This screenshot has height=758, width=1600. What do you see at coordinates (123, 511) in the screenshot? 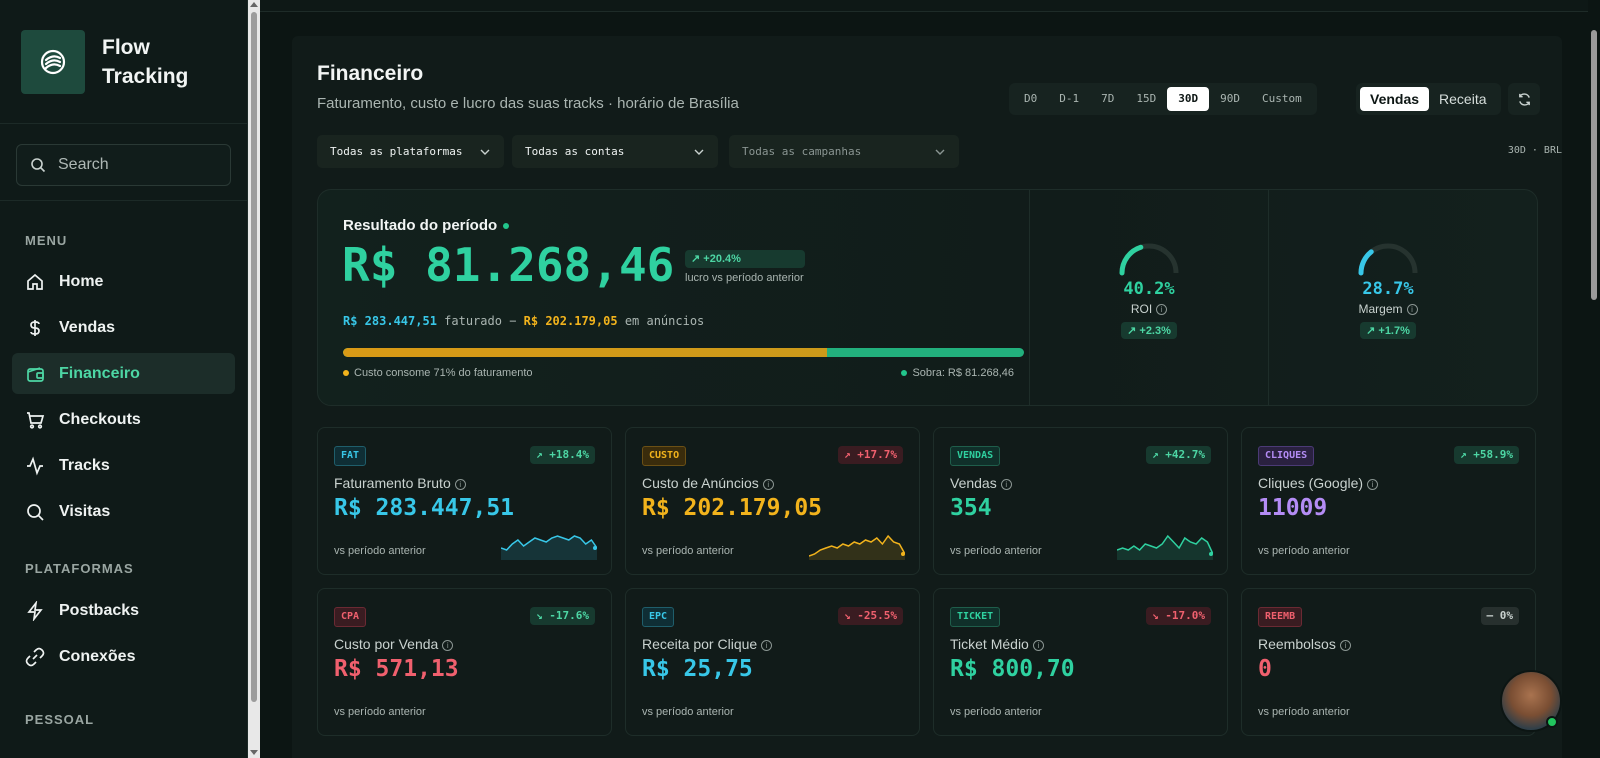
I see `sidebar-item-visitas: Visitas` at bounding box center [123, 511].